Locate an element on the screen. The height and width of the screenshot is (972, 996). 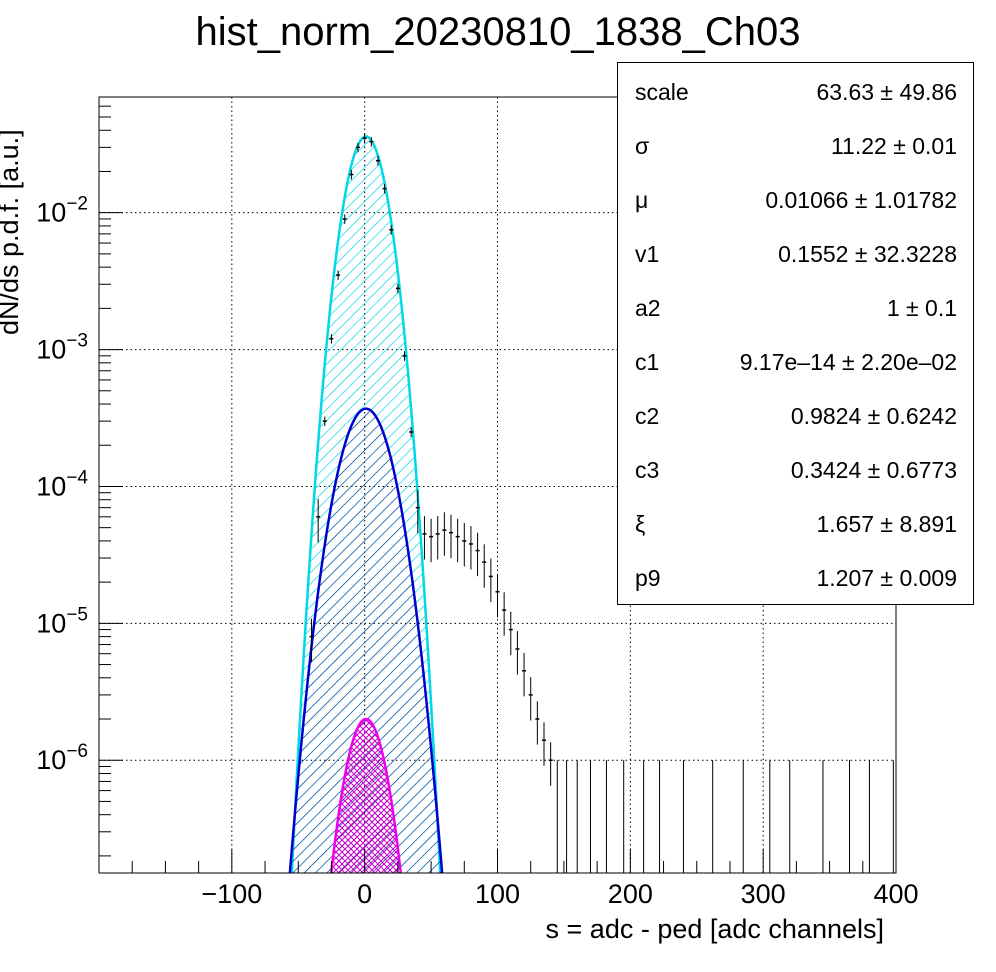
stat-row: c3 0.3424 ± 0.6773 is located at coordinates (795, 470).